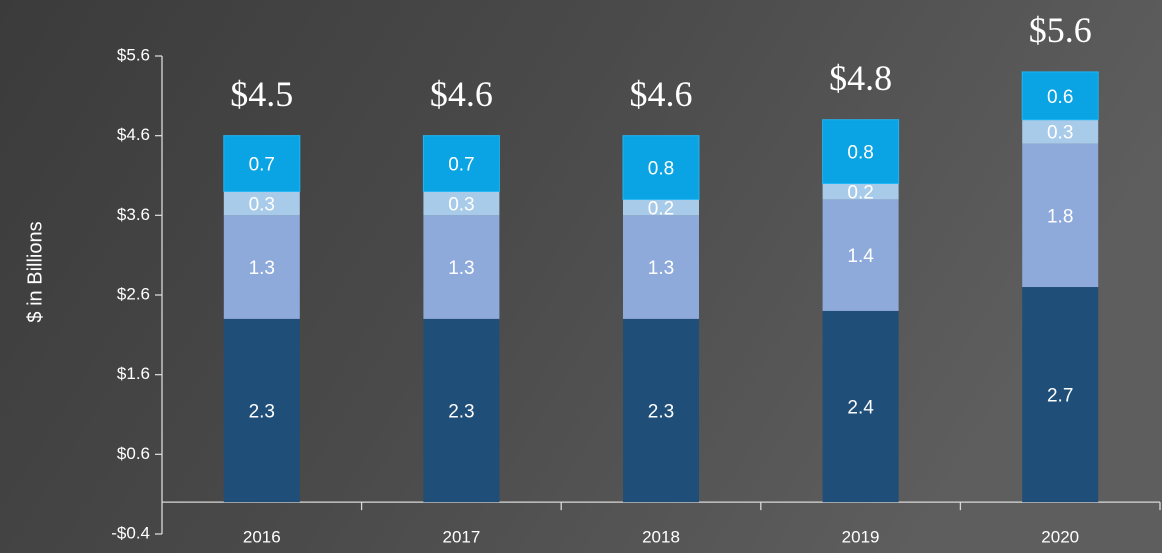  Describe the element at coordinates (261, 94) in the screenshot. I see `total-label: $4.5` at that location.